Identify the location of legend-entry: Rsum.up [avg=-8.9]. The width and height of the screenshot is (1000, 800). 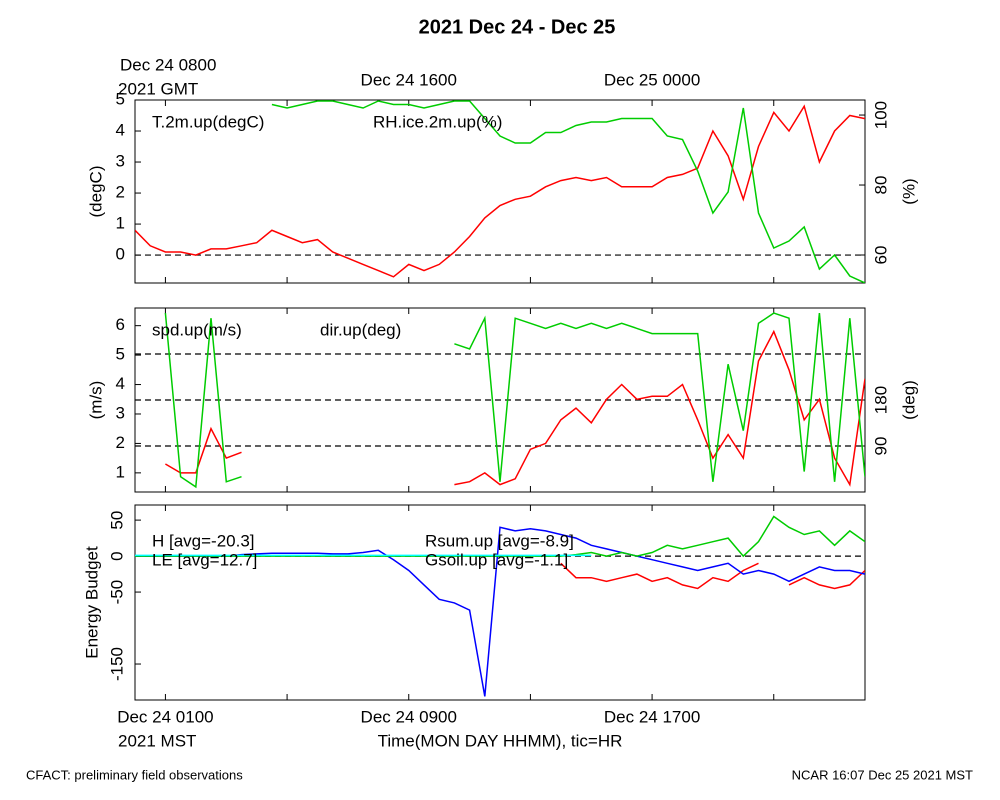
(499, 540).